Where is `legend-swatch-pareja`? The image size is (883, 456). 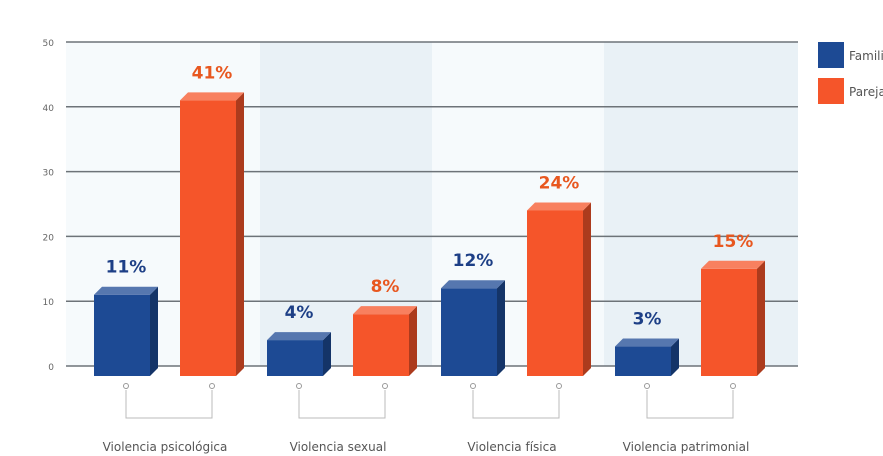 legend-swatch-pareja is located at coordinates (831, 91).